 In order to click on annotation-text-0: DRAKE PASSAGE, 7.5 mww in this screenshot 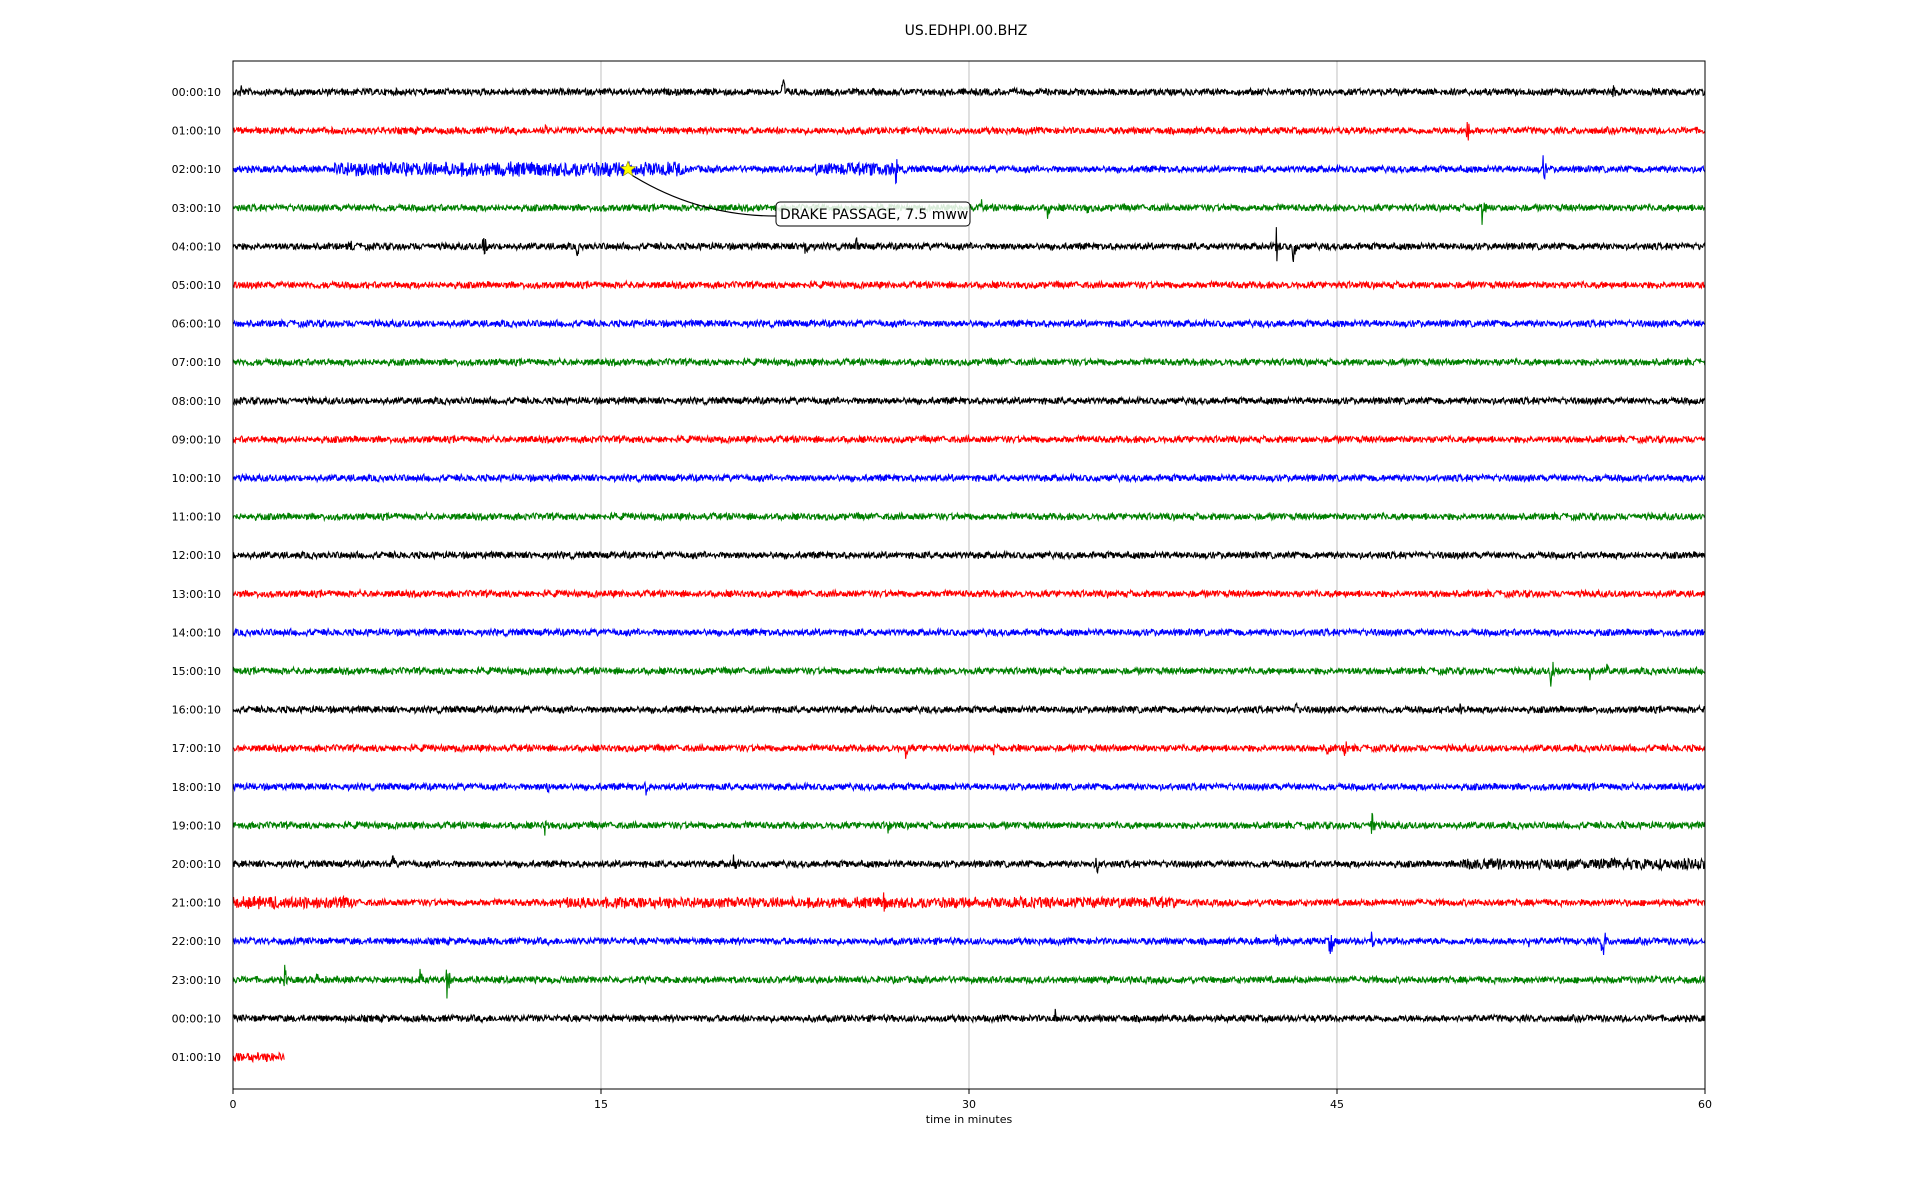, I will do `click(874, 215)`.